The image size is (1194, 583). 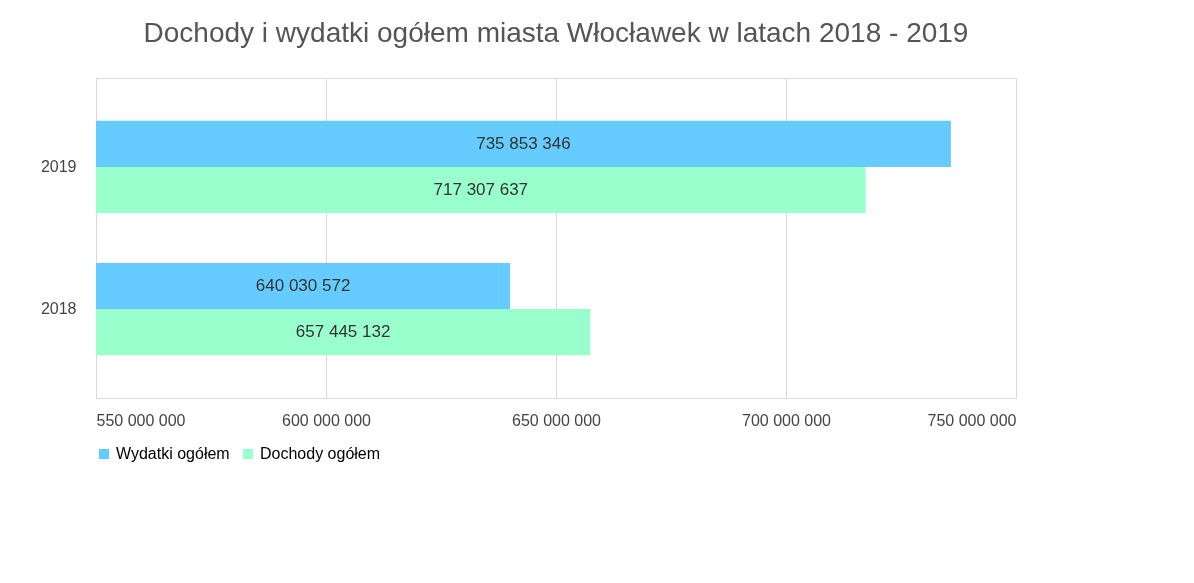 I want to click on data-label: 640 030 572, so click(x=303, y=285).